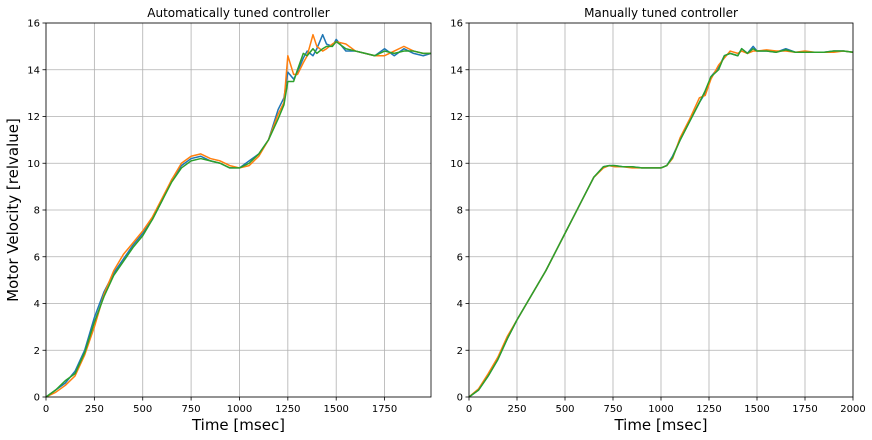  What do you see at coordinates (13, 210) in the screenshot?
I see `figure-y-axis-label: Motor Velocity [relvalue]` at bounding box center [13, 210].